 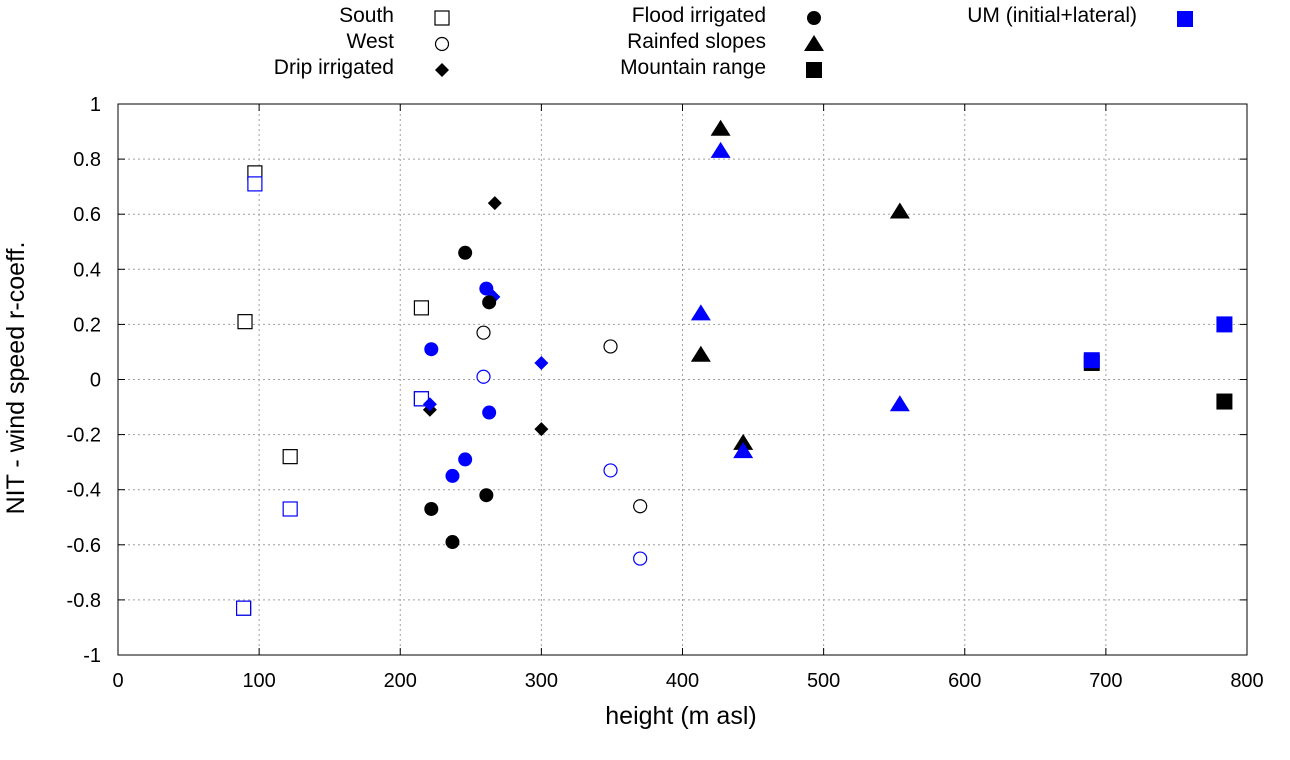 What do you see at coordinates (814, 70) in the screenshot?
I see `legend-symbol-mountain-range` at bounding box center [814, 70].